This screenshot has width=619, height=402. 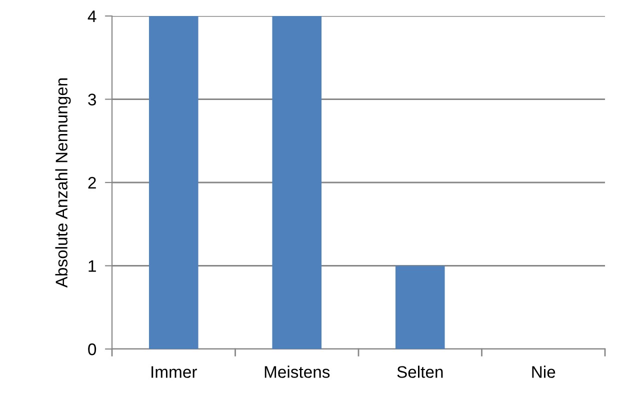 I want to click on x-tick-label: Selten, so click(x=420, y=372).